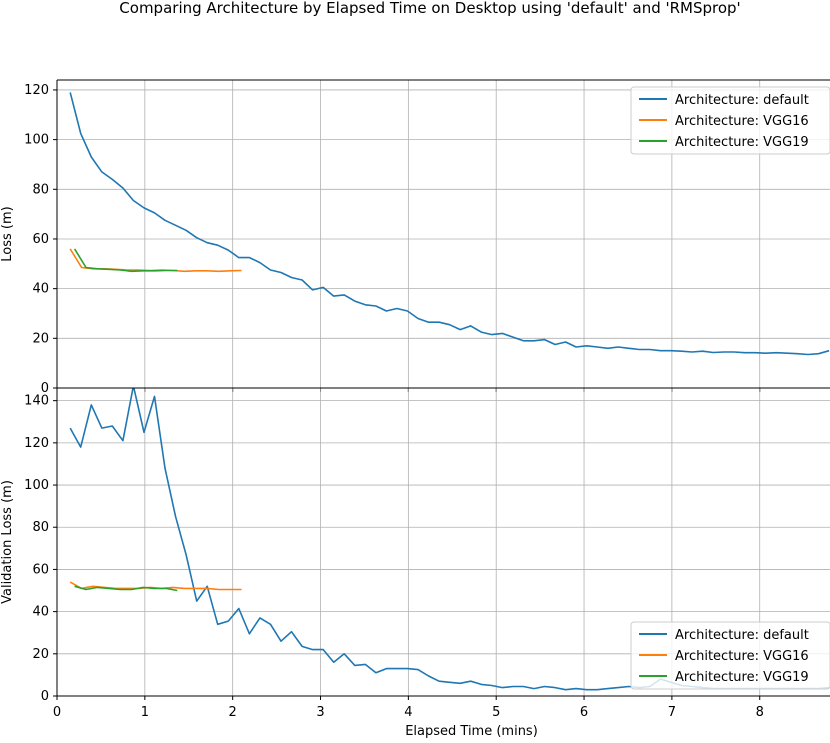 The image size is (830, 743). Describe the element at coordinates (36, 401) in the screenshot. I see `y-tick-label: 140` at that location.